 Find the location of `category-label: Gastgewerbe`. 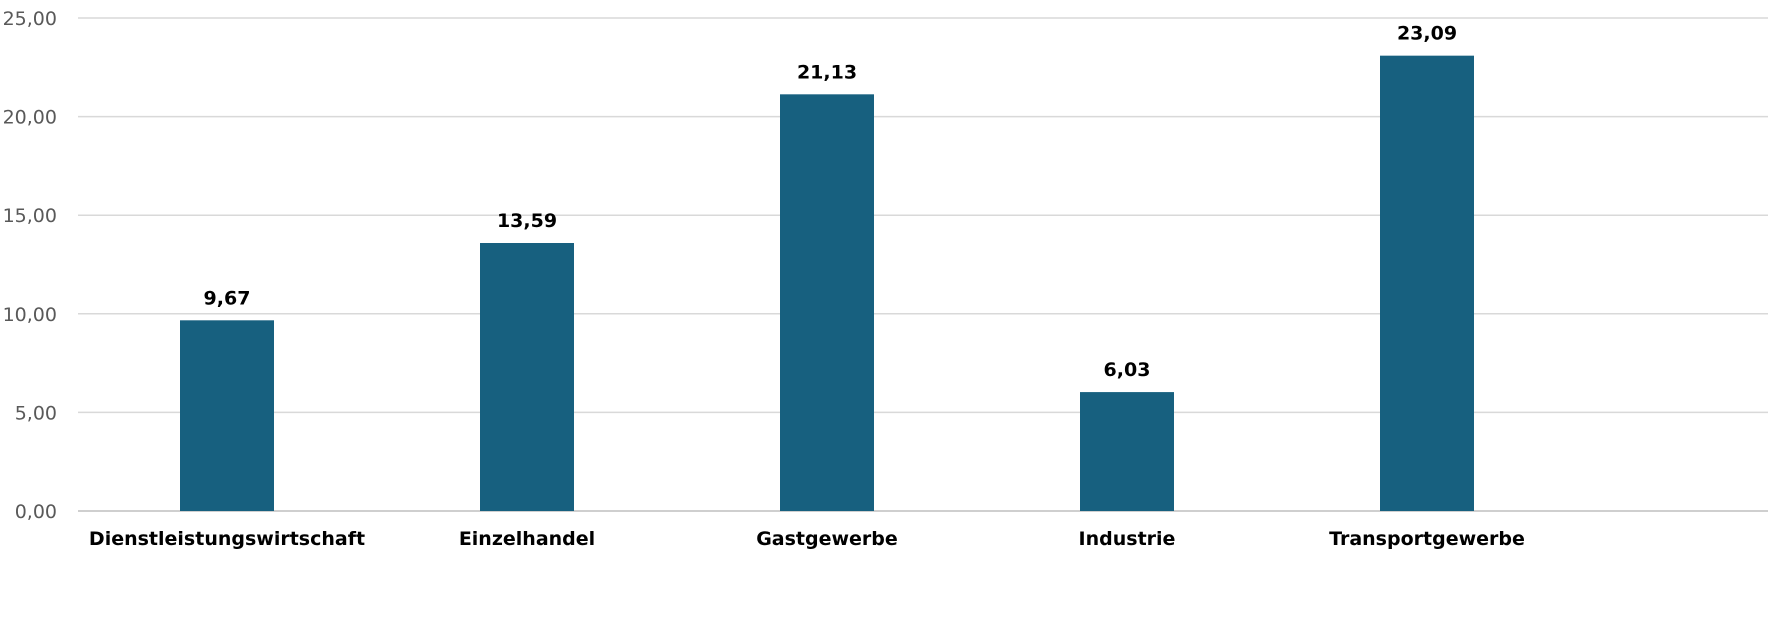

category-label: Gastgewerbe is located at coordinates (827, 539).